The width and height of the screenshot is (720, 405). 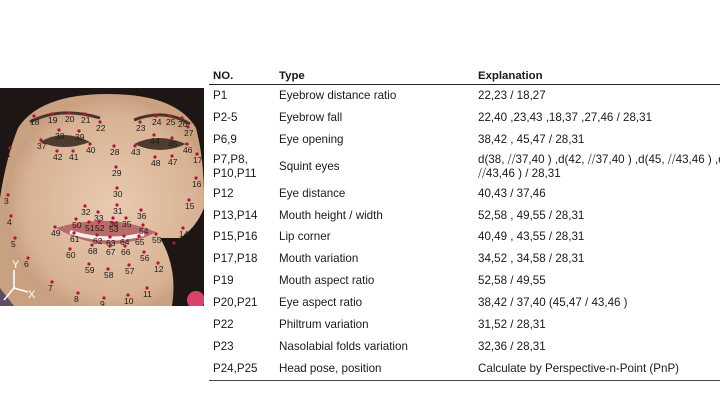 I want to click on landmark-label: 25, so click(x=171, y=122).